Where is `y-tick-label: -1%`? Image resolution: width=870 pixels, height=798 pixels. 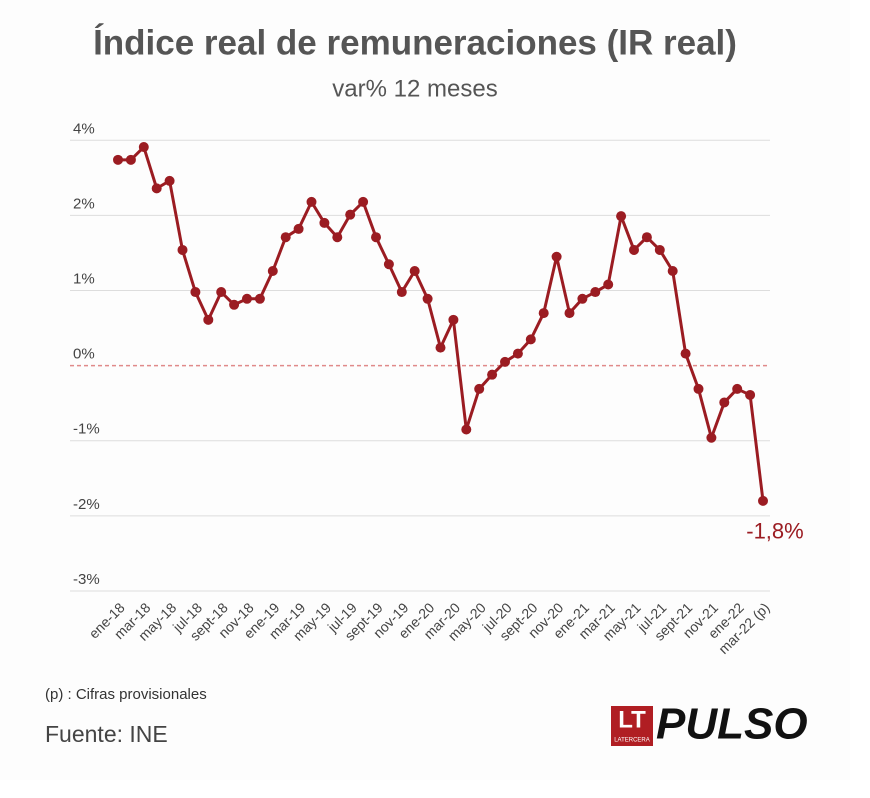 y-tick-label: -1% is located at coordinates (86, 429).